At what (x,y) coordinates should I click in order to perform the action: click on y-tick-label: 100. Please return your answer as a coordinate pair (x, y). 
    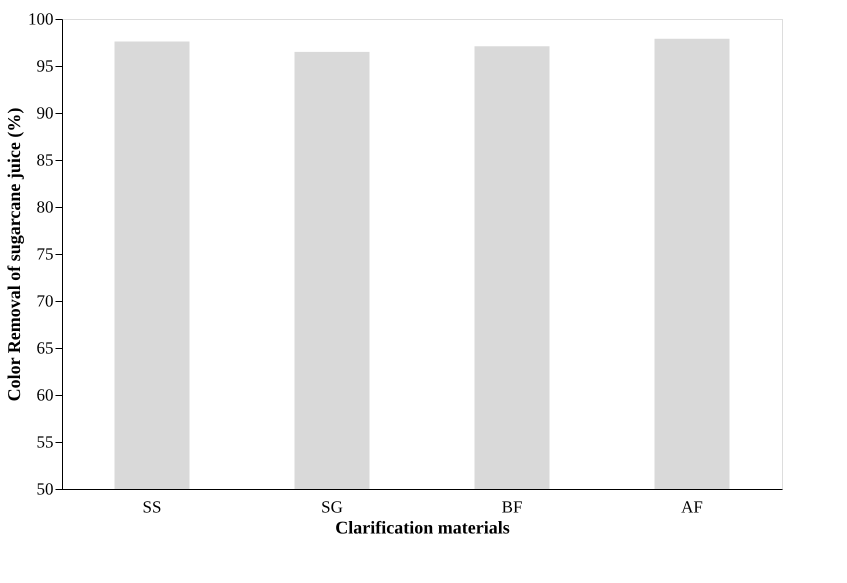
    Looking at the image, I should click on (41, 19).